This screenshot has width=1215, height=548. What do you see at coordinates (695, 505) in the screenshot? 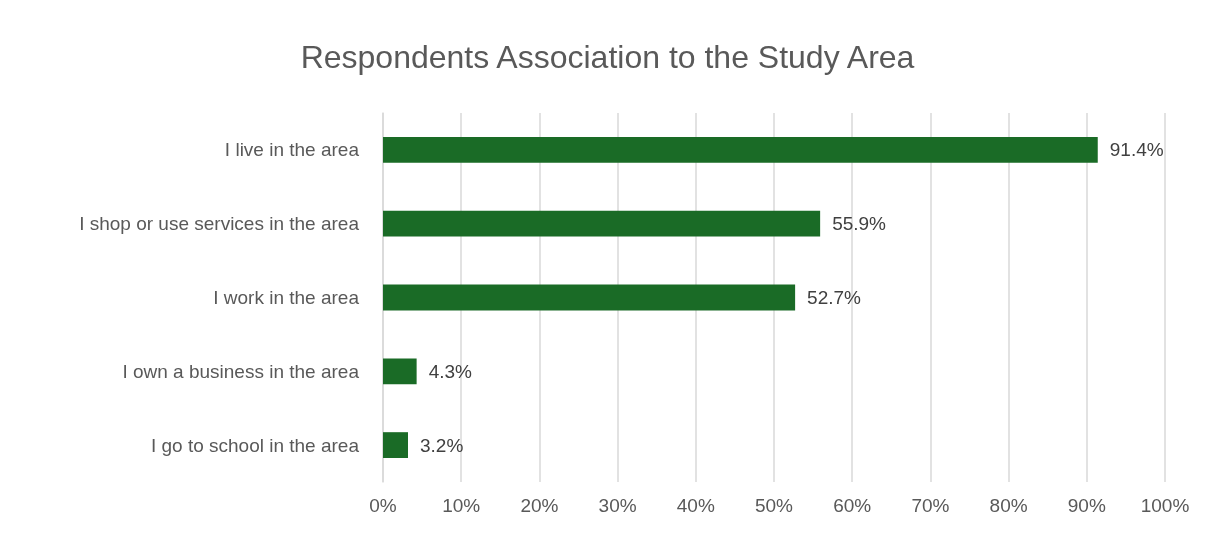
I see `x-tick-label: 40%` at bounding box center [695, 505].